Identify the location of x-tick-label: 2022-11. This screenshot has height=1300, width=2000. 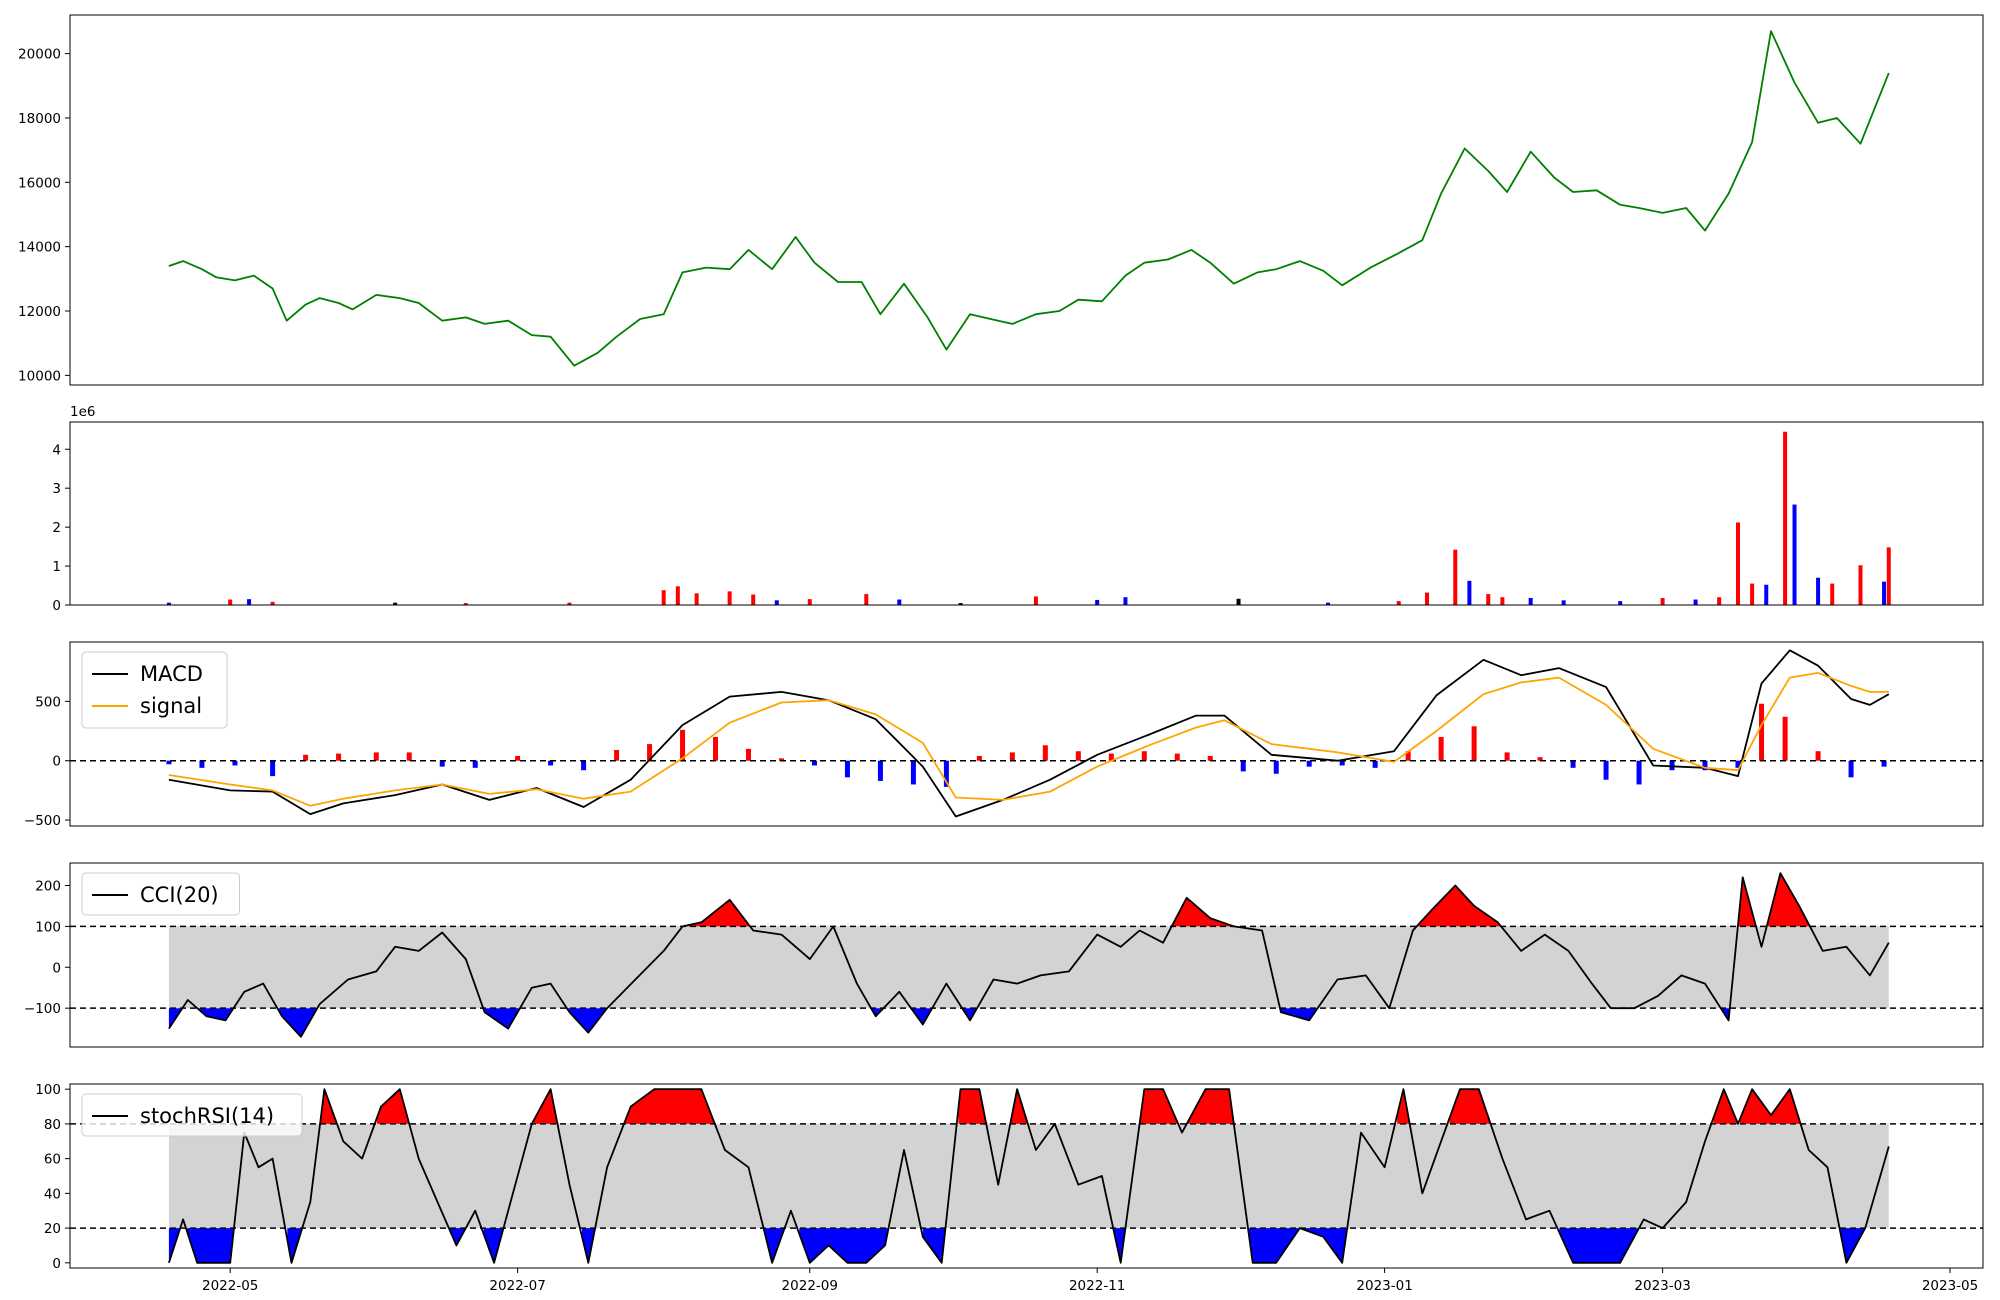
(1097, 1286).